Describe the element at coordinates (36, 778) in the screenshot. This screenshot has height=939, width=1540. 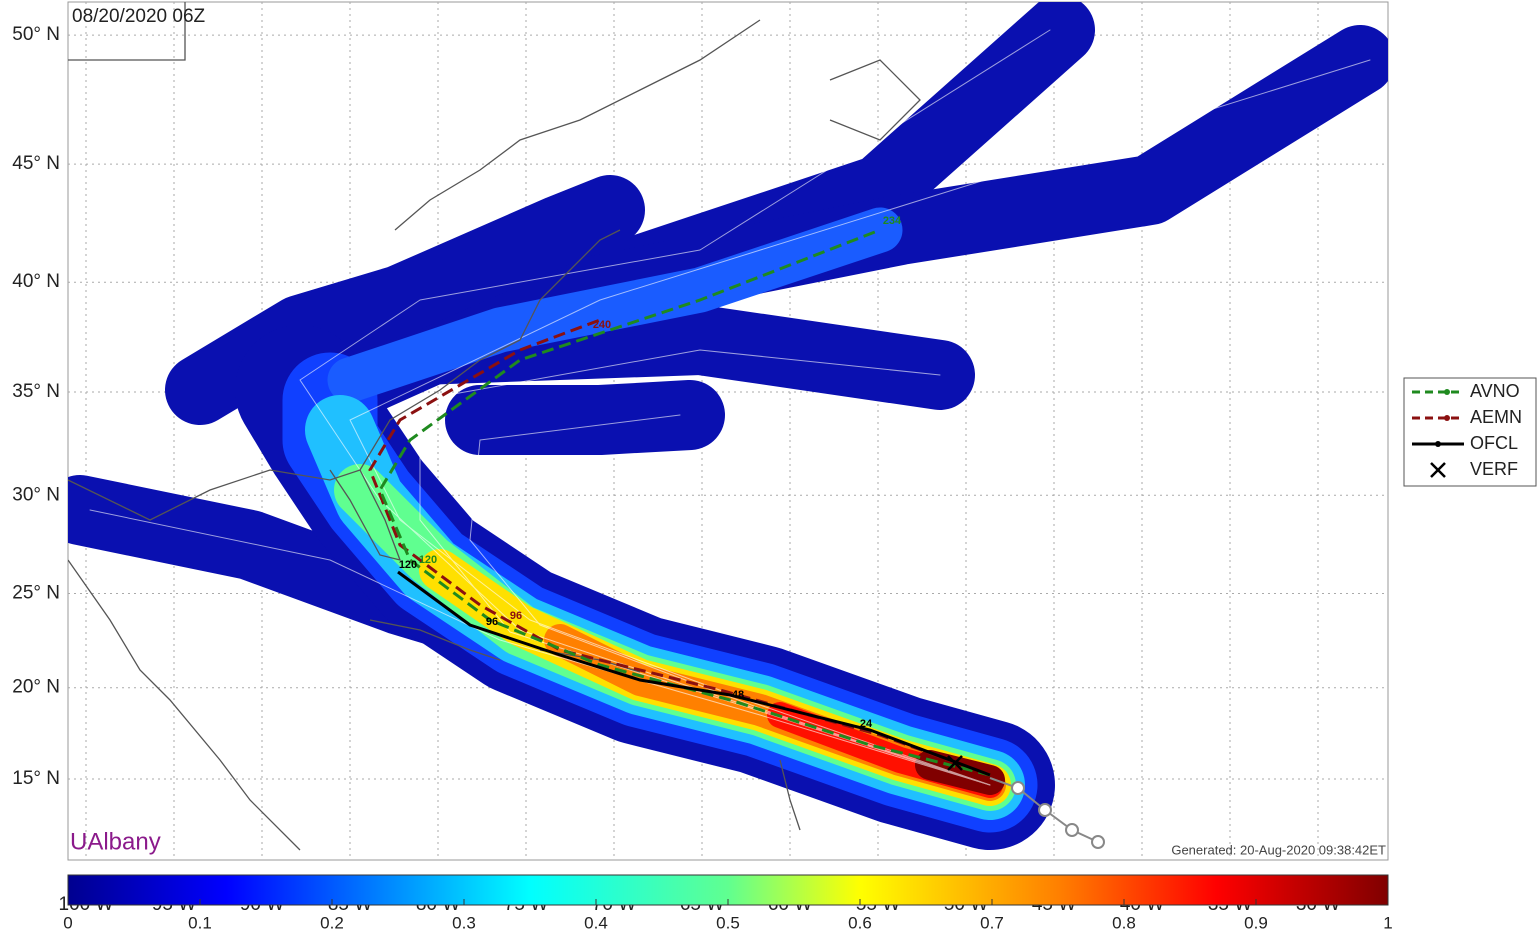
I see `lat-label: 15° N` at that location.